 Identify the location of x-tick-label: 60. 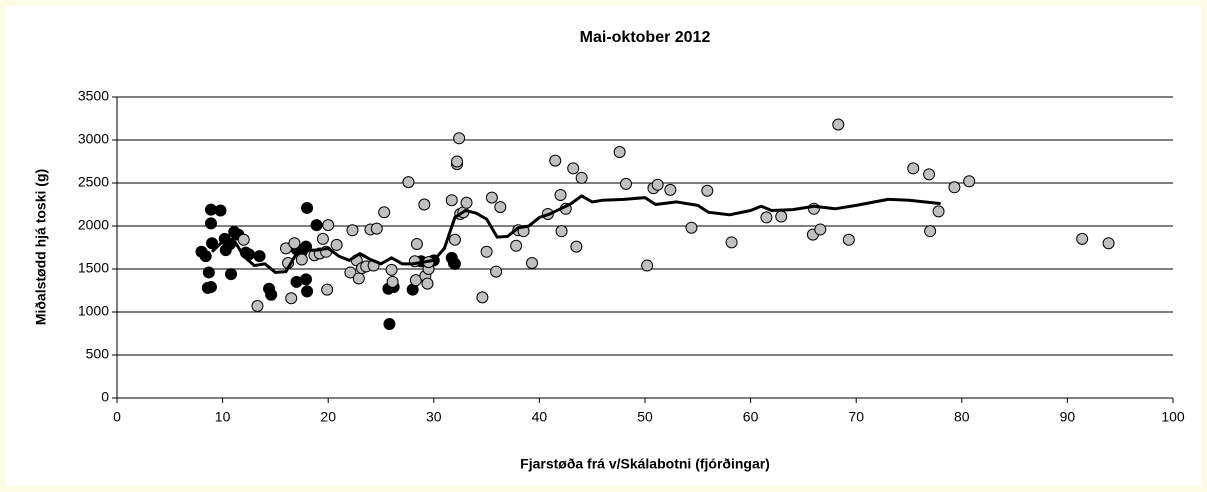
(751, 417).